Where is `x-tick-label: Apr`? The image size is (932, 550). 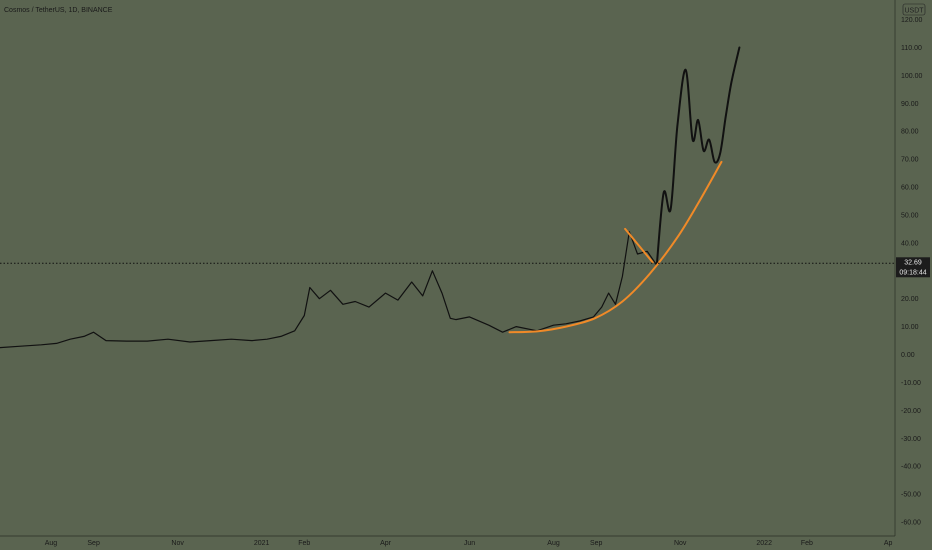 x-tick-label: Apr is located at coordinates (386, 543).